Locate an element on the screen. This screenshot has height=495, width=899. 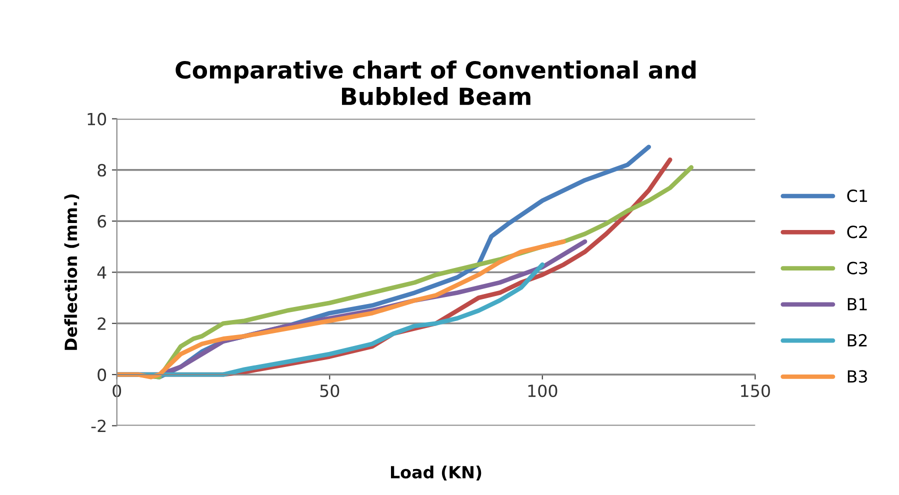
chart-title: Comparative chart of Conventional and Bubbled Beam is located at coordinates (436, 83).